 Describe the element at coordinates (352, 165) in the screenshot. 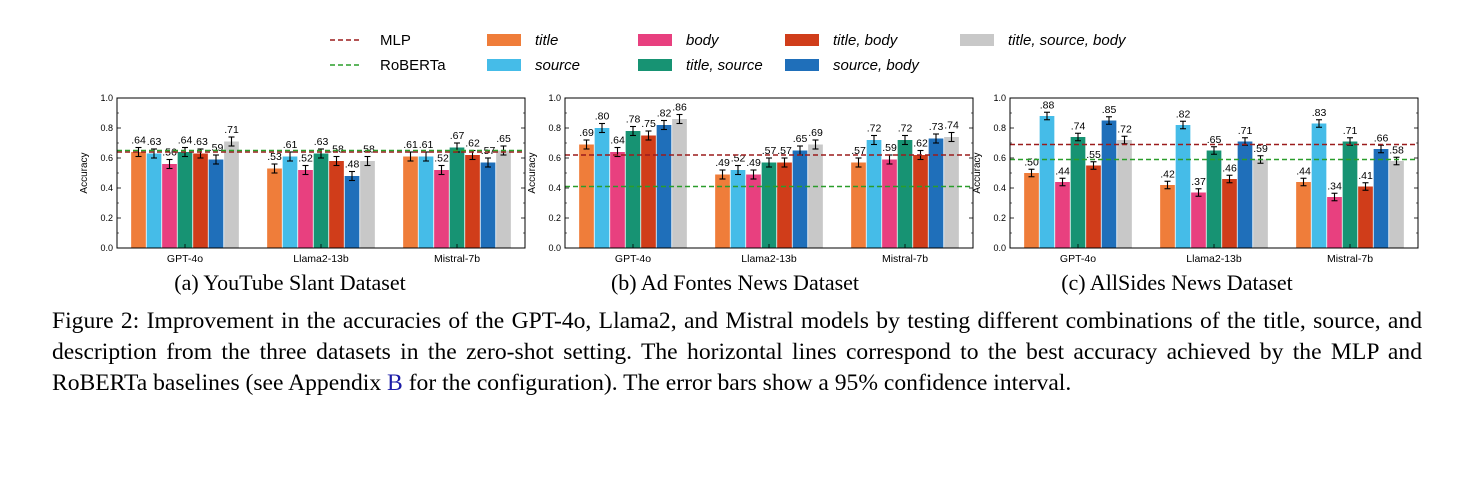

I see `data-label: .48` at that location.